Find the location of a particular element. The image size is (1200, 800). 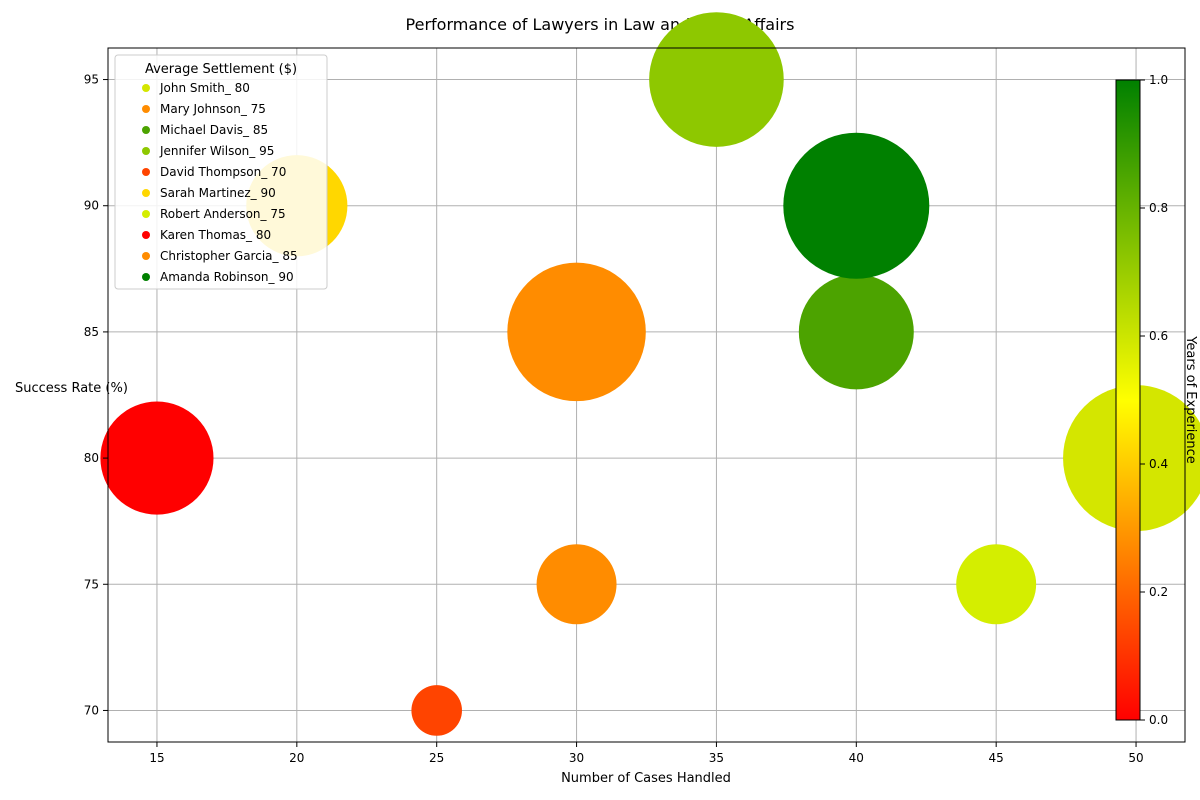

colorbar-tick-label: 1.0 is located at coordinates (1158, 80).